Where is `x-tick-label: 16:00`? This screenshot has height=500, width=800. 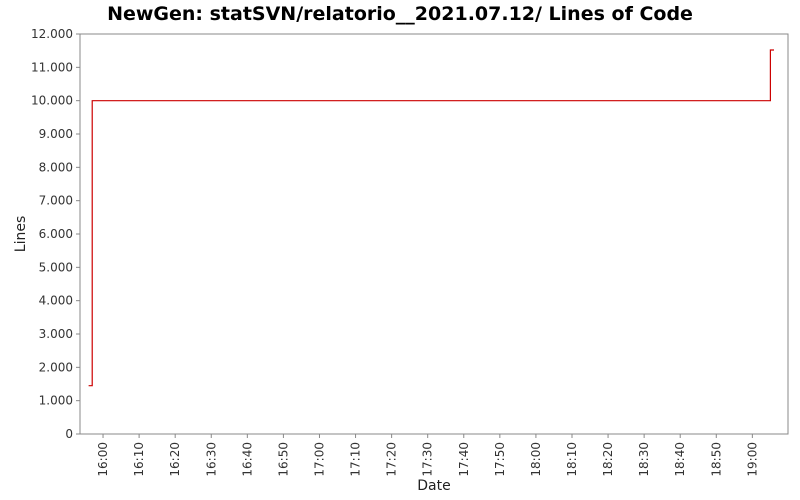 x-tick-label: 16:00 is located at coordinates (103, 459).